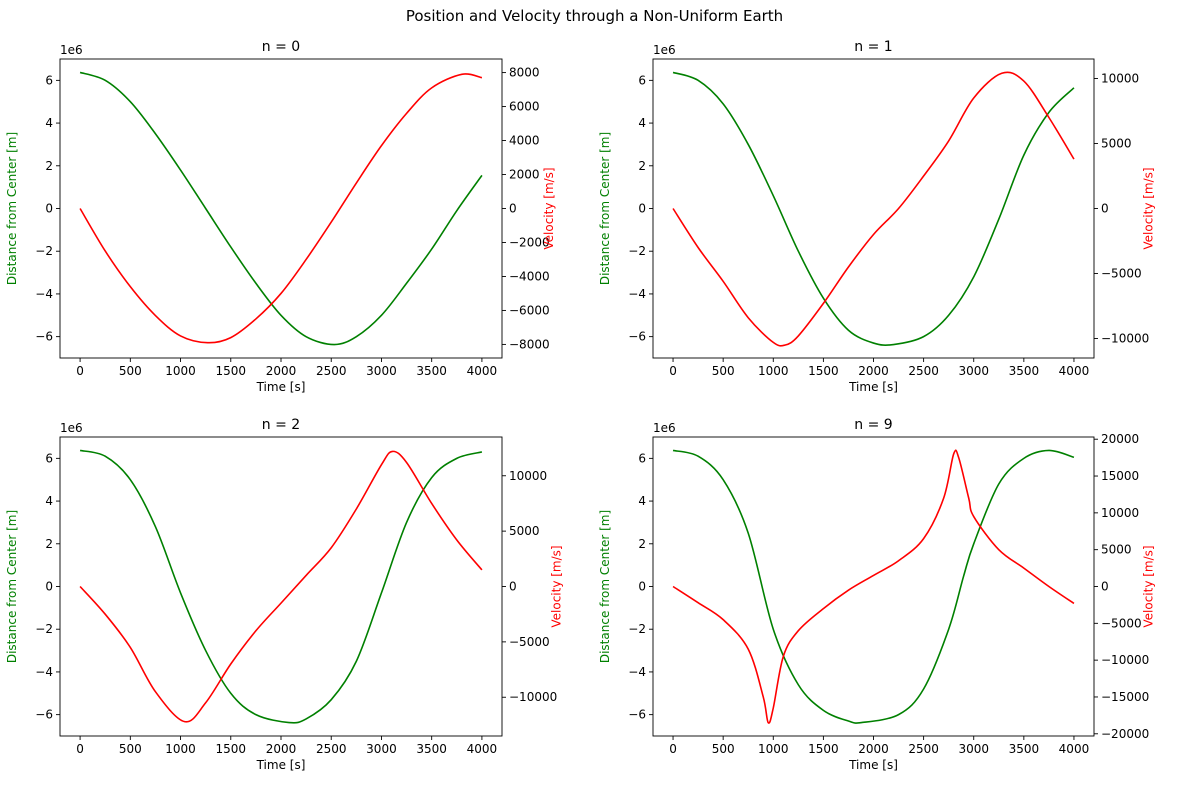 Image resolution: width=1189 pixels, height=789 pixels. Describe the element at coordinates (873, 425) in the screenshot. I see `panel-title: n = 9` at that location.